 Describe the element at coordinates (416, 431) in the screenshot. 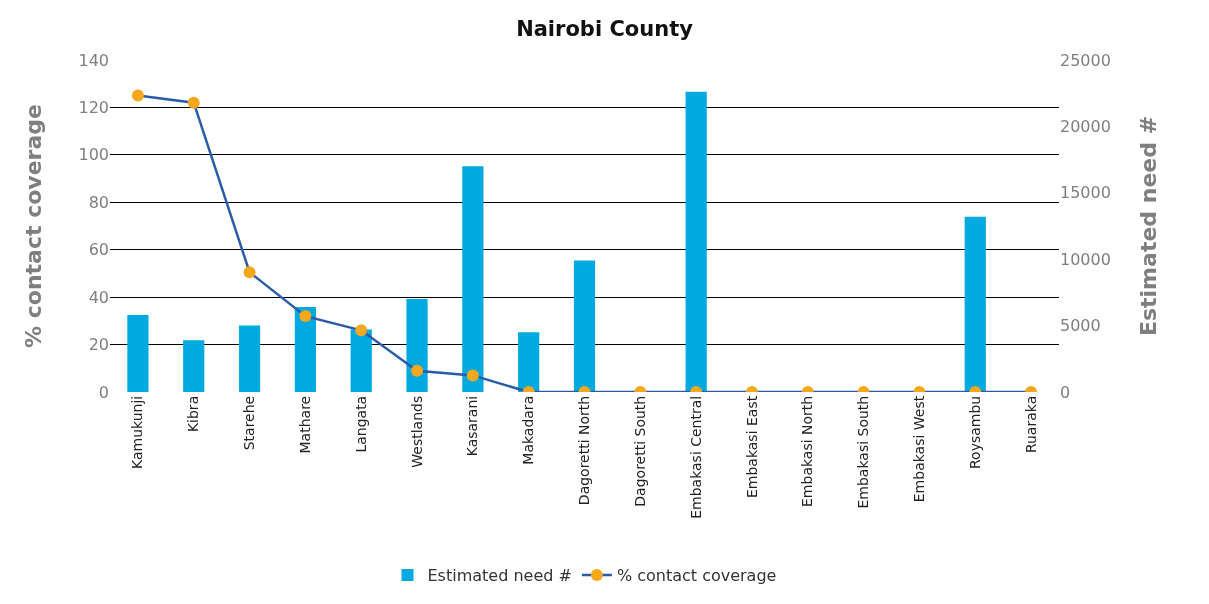

I see `x-tick-label: Westlands` at that location.